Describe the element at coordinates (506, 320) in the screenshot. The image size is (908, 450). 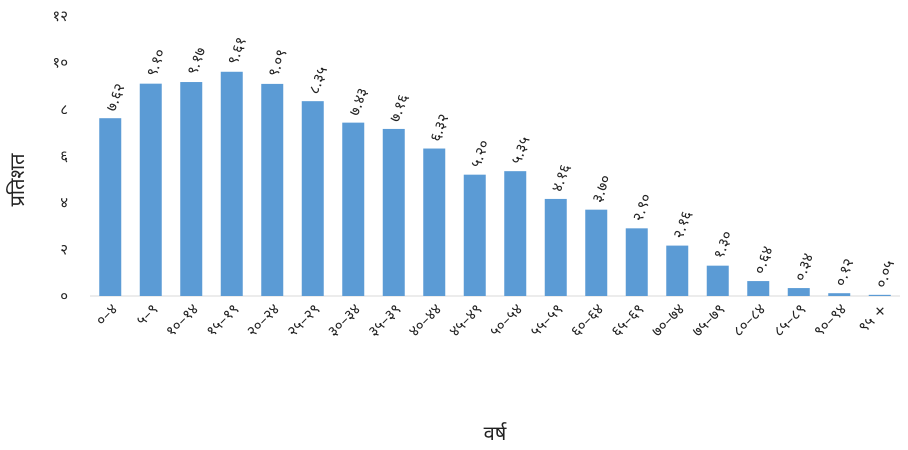
I see `x-tick-label: ५०–५४` at that location.